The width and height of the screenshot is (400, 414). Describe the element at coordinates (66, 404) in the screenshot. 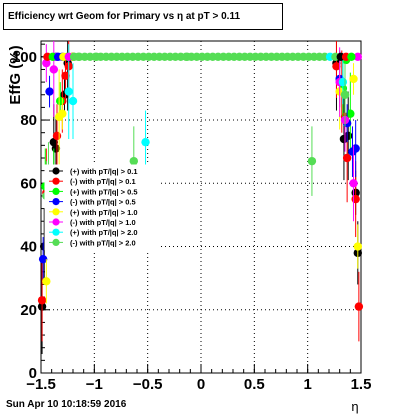

I see `timestamp-footer: Sun Apr 10 10:18:59 2016` at that location.